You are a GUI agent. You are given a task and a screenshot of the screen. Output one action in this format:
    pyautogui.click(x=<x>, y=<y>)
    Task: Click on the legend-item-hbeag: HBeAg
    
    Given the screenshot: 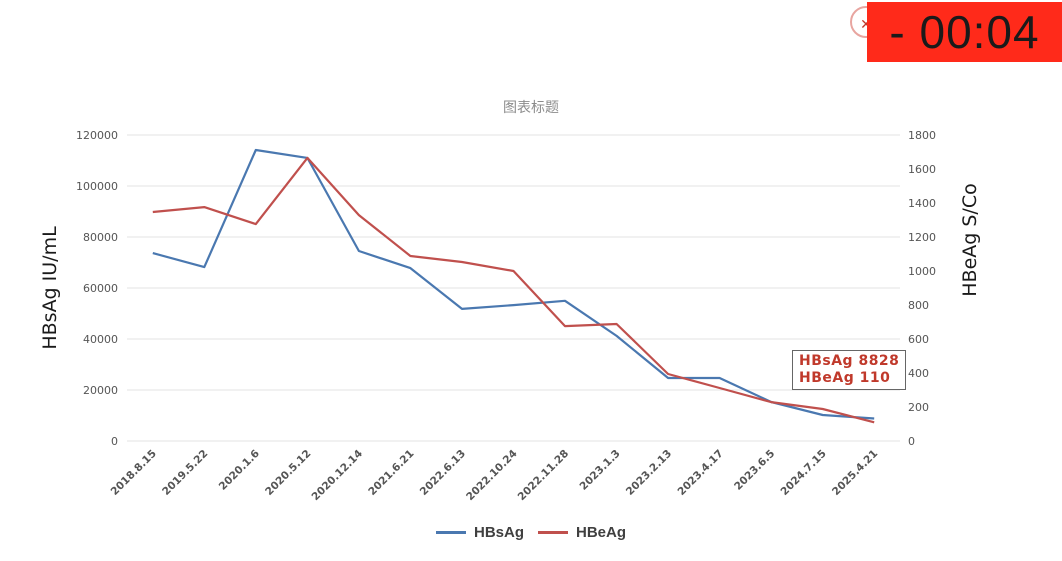 What is the action you would take?
    pyautogui.click(x=582, y=532)
    